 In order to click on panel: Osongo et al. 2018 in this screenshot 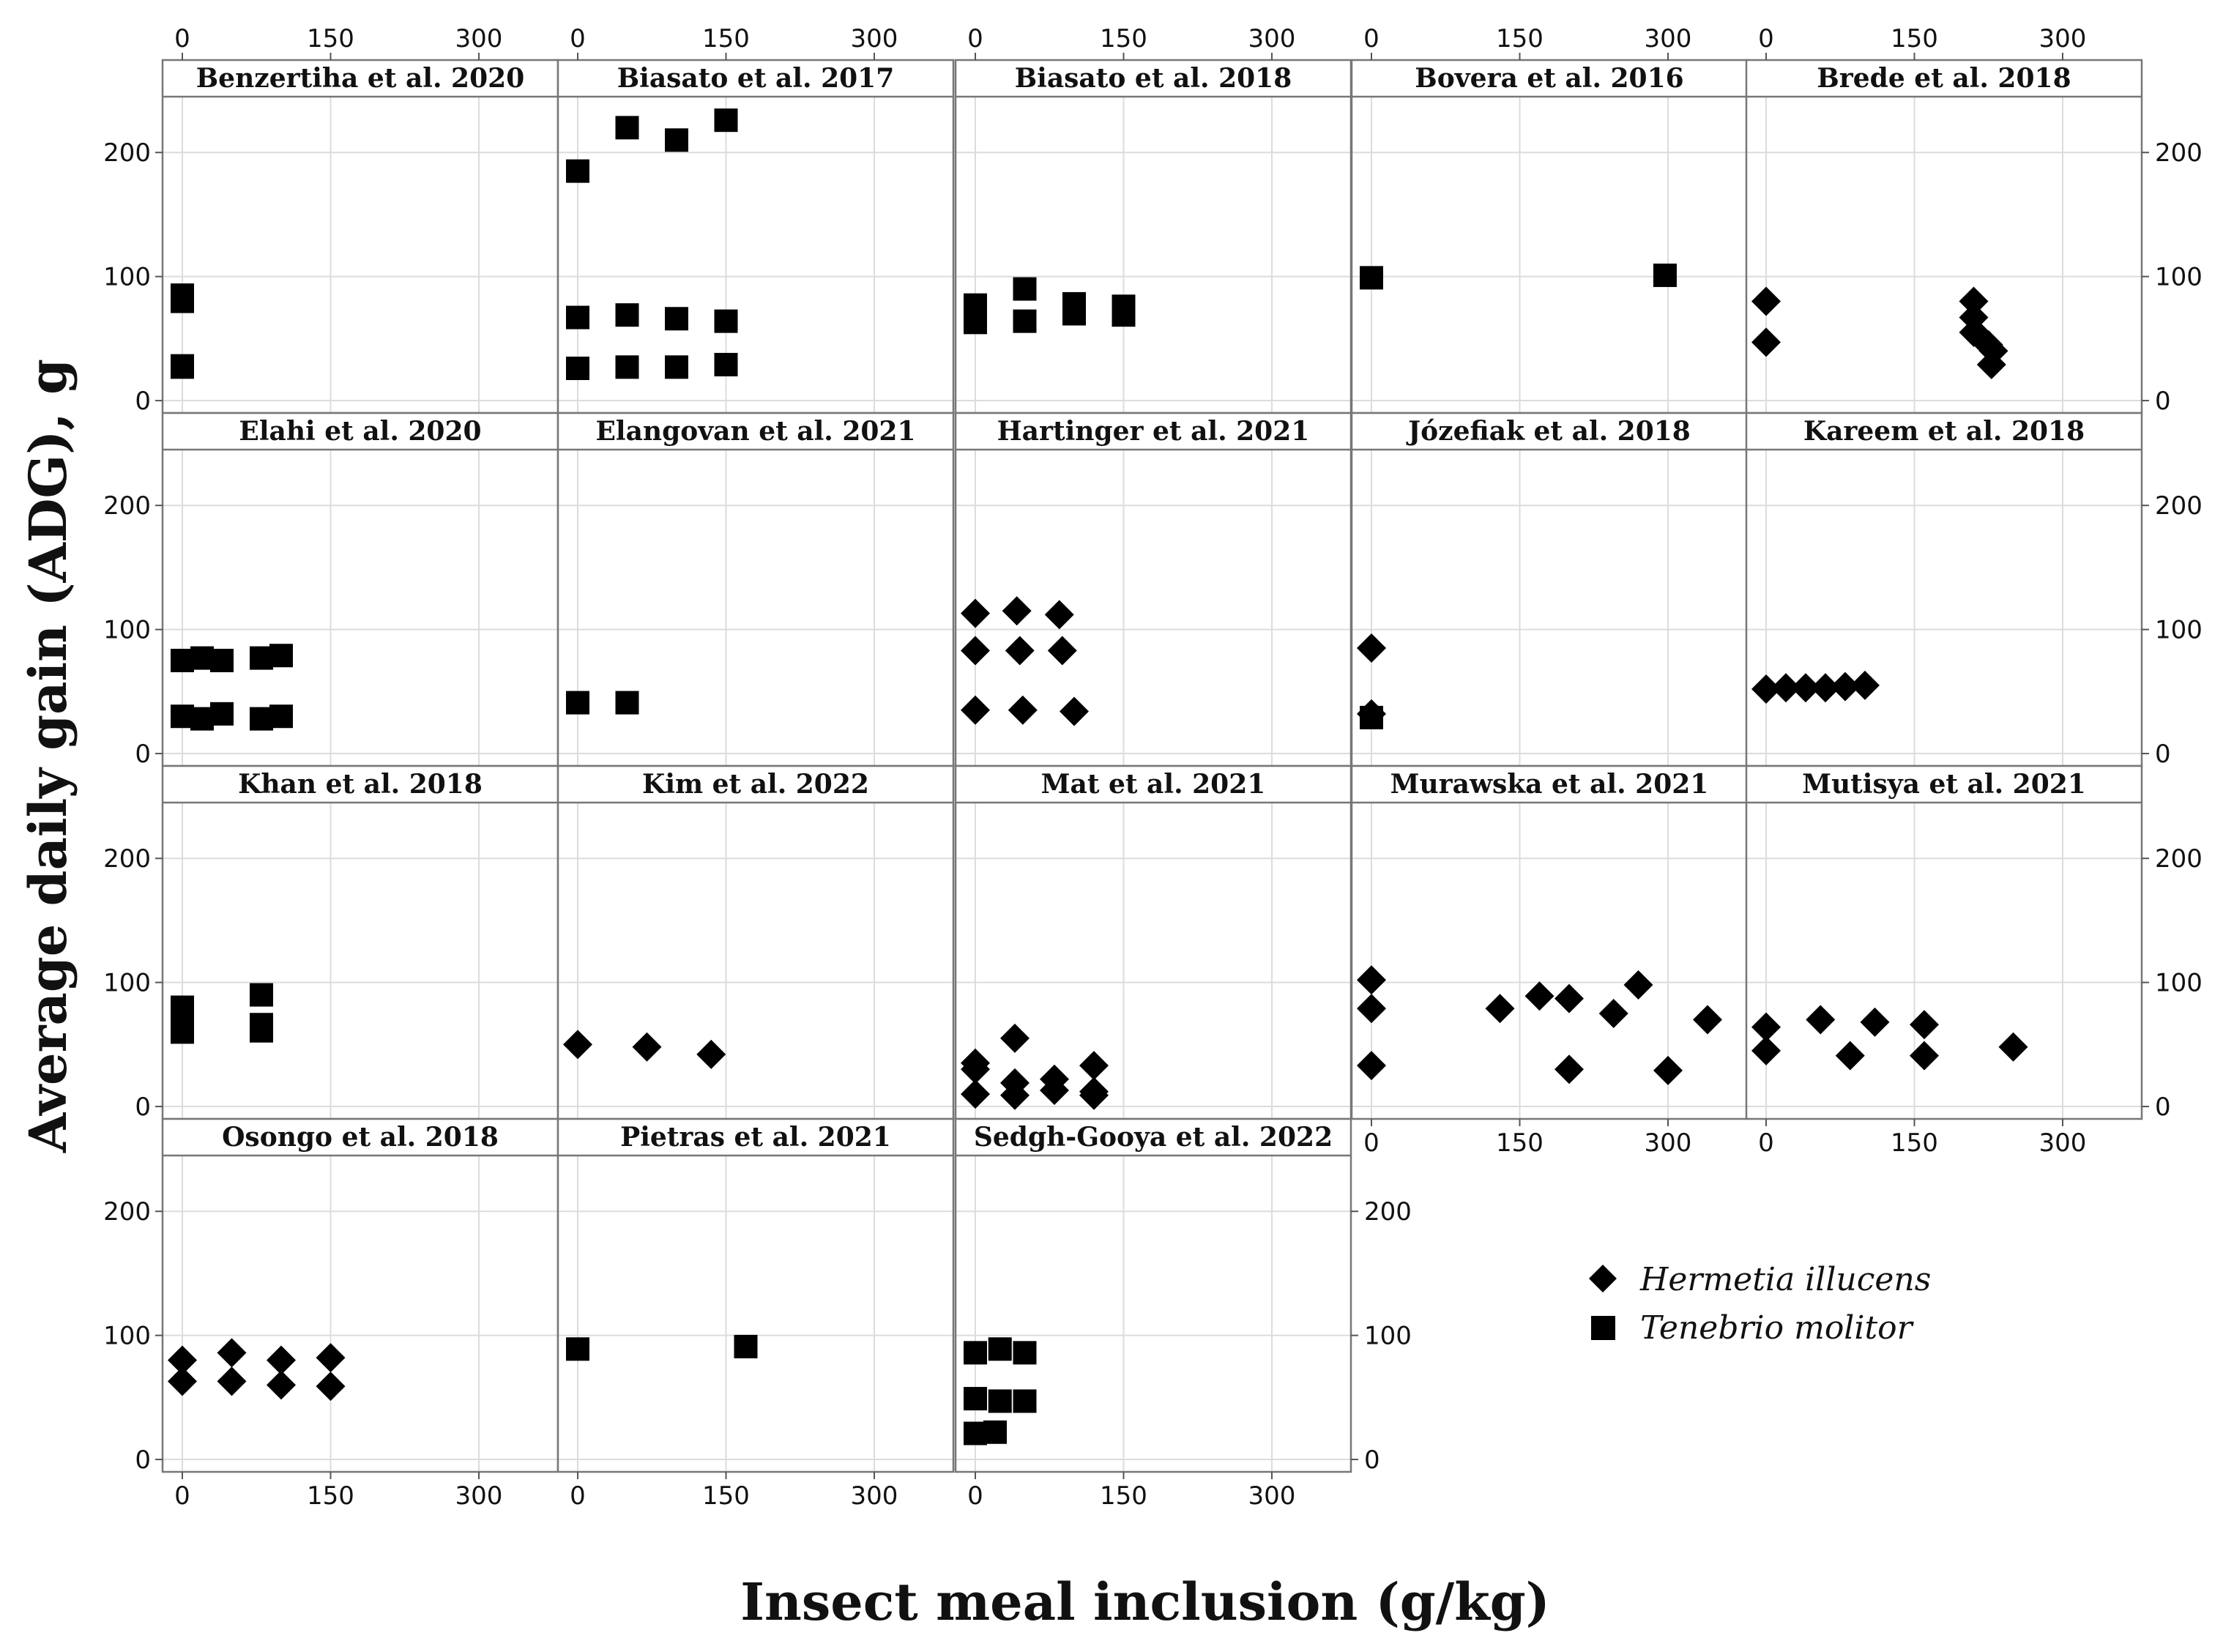, I will do `click(360, 1295)`.